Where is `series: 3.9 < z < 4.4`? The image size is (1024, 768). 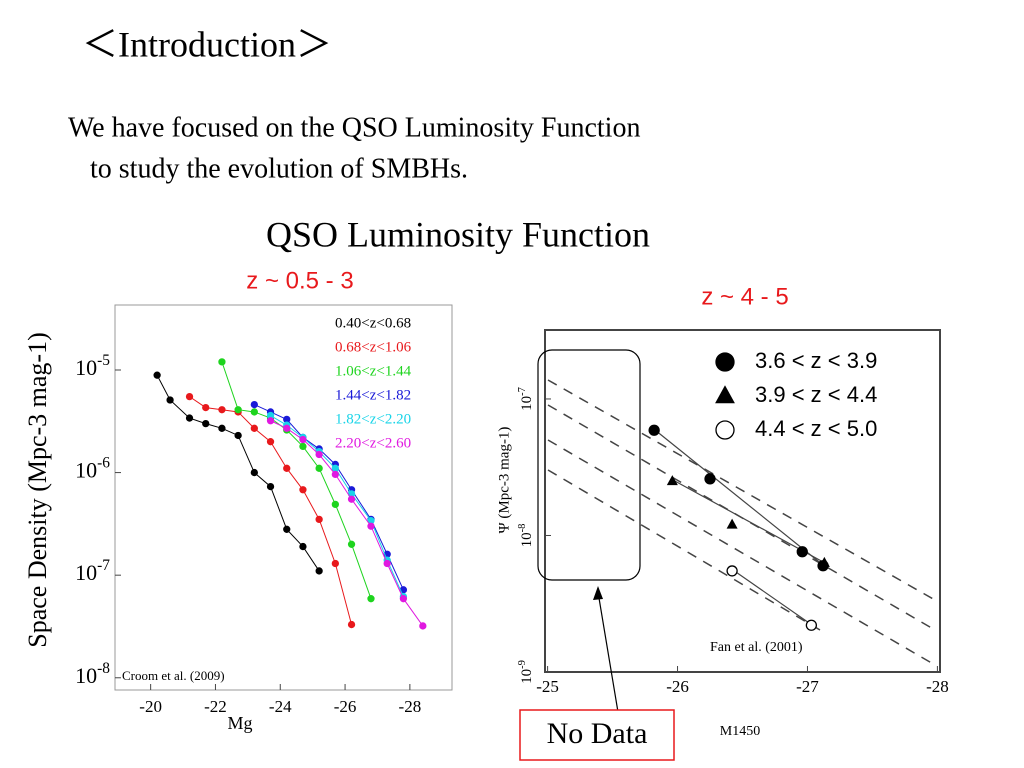 series: 3.9 < z < 4.4 is located at coordinates (771, 474).